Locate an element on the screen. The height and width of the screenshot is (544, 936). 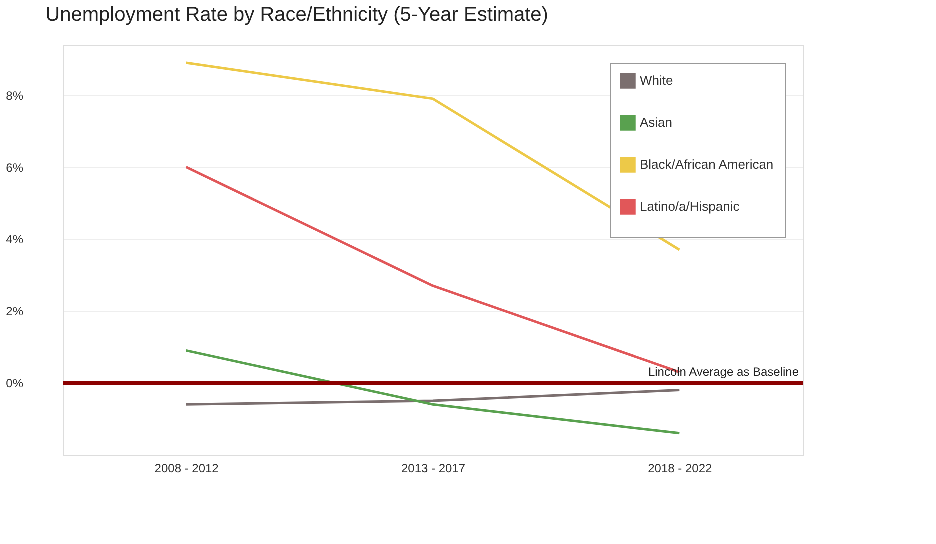
legend-label: Asian is located at coordinates (656, 122).